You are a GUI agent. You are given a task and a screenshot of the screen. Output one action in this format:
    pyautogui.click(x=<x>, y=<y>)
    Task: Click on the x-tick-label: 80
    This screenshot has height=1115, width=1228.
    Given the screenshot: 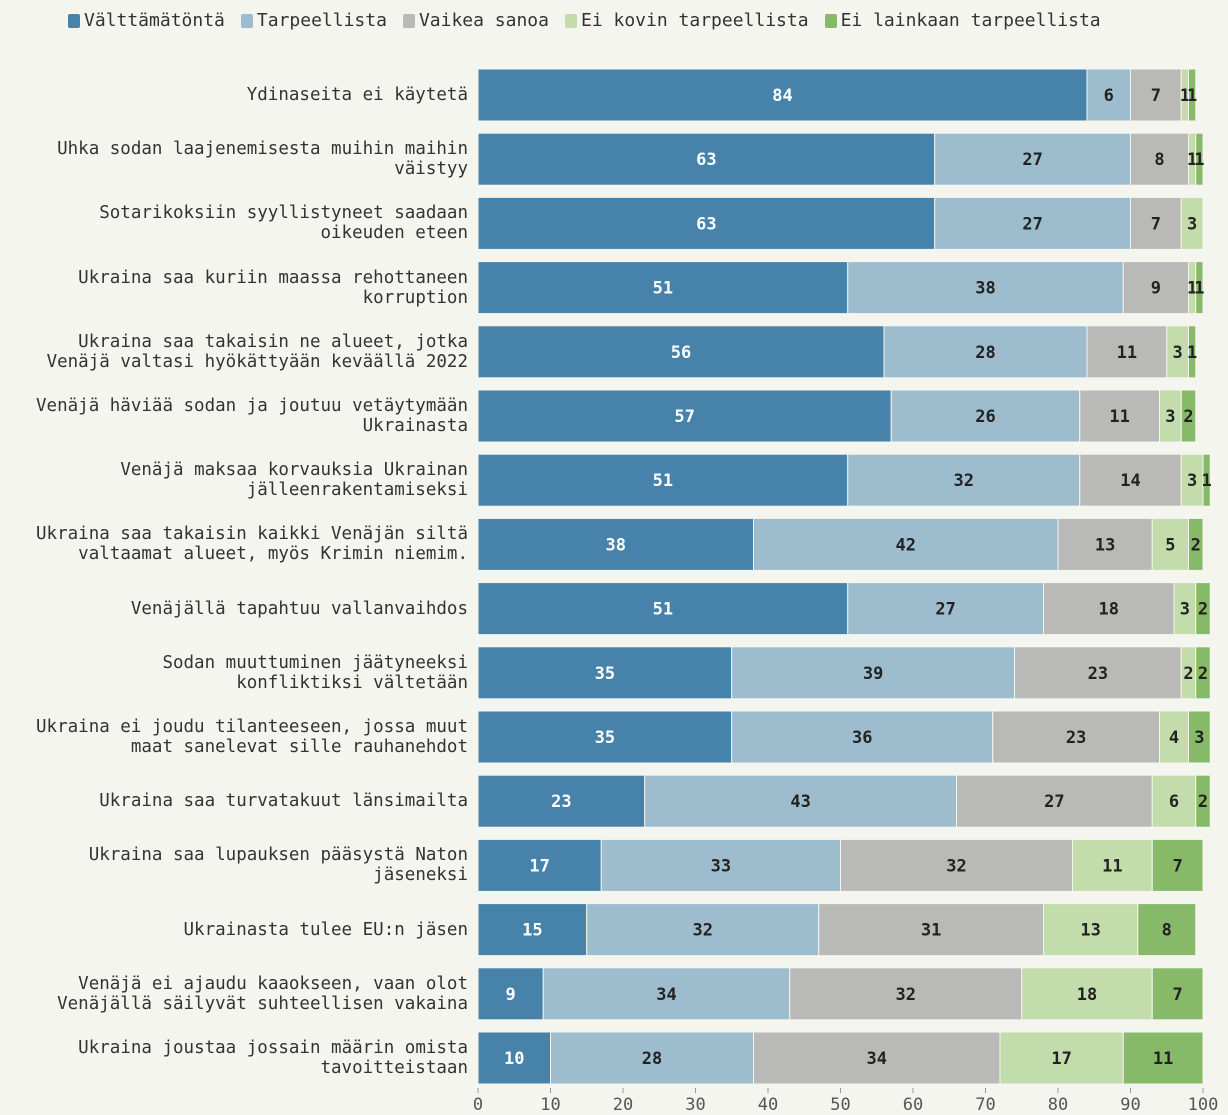 What is the action you would take?
    pyautogui.click(x=1058, y=1105)
    